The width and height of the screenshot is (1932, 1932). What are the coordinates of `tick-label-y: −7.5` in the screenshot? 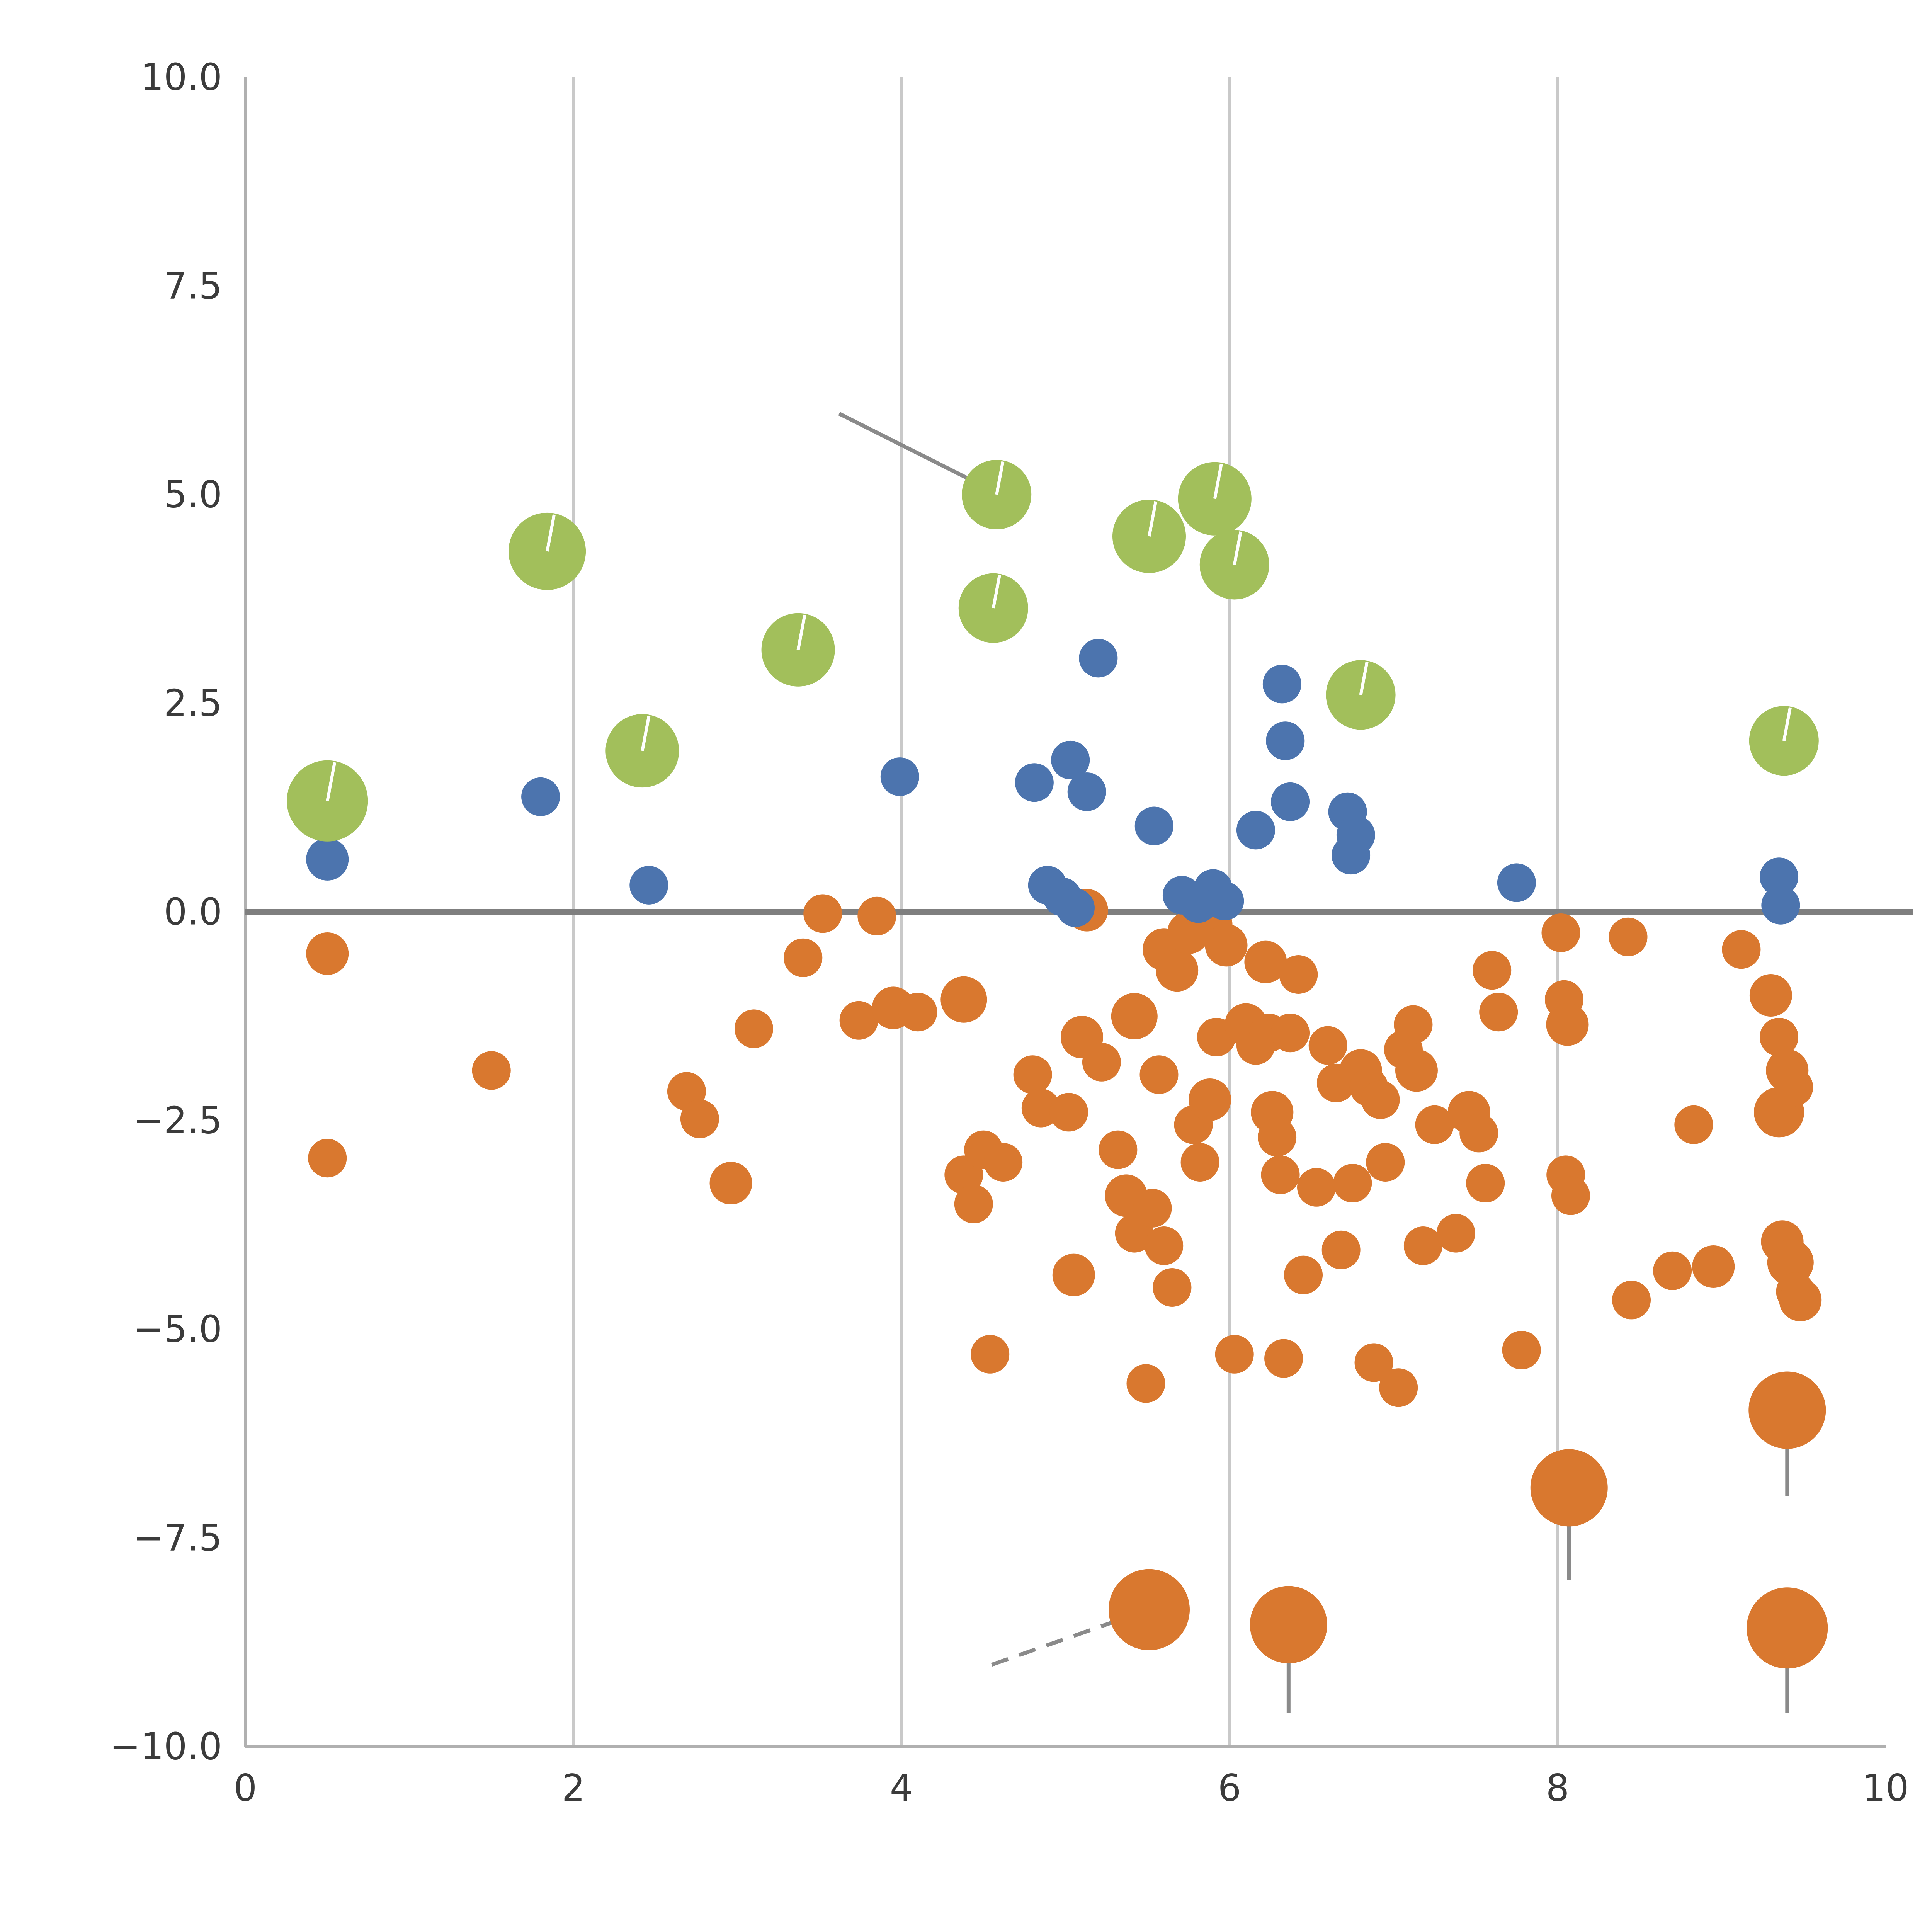 It's located at (177, 1539).